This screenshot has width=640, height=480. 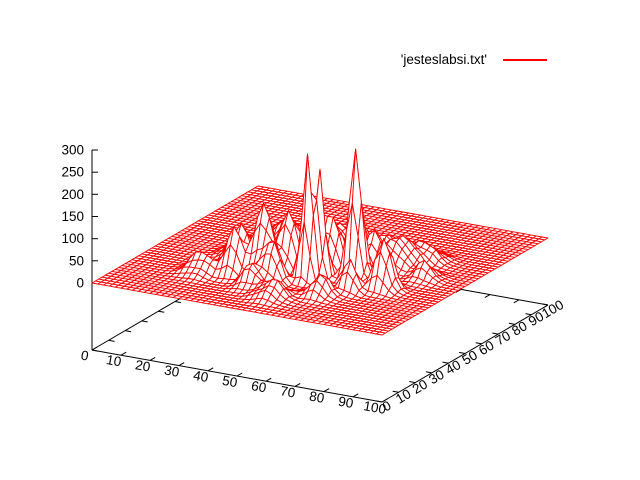 What do you see at coordinates (72, 150) in the screenshot?
I see `svg-text: 300` at bounding box center [72, 150].